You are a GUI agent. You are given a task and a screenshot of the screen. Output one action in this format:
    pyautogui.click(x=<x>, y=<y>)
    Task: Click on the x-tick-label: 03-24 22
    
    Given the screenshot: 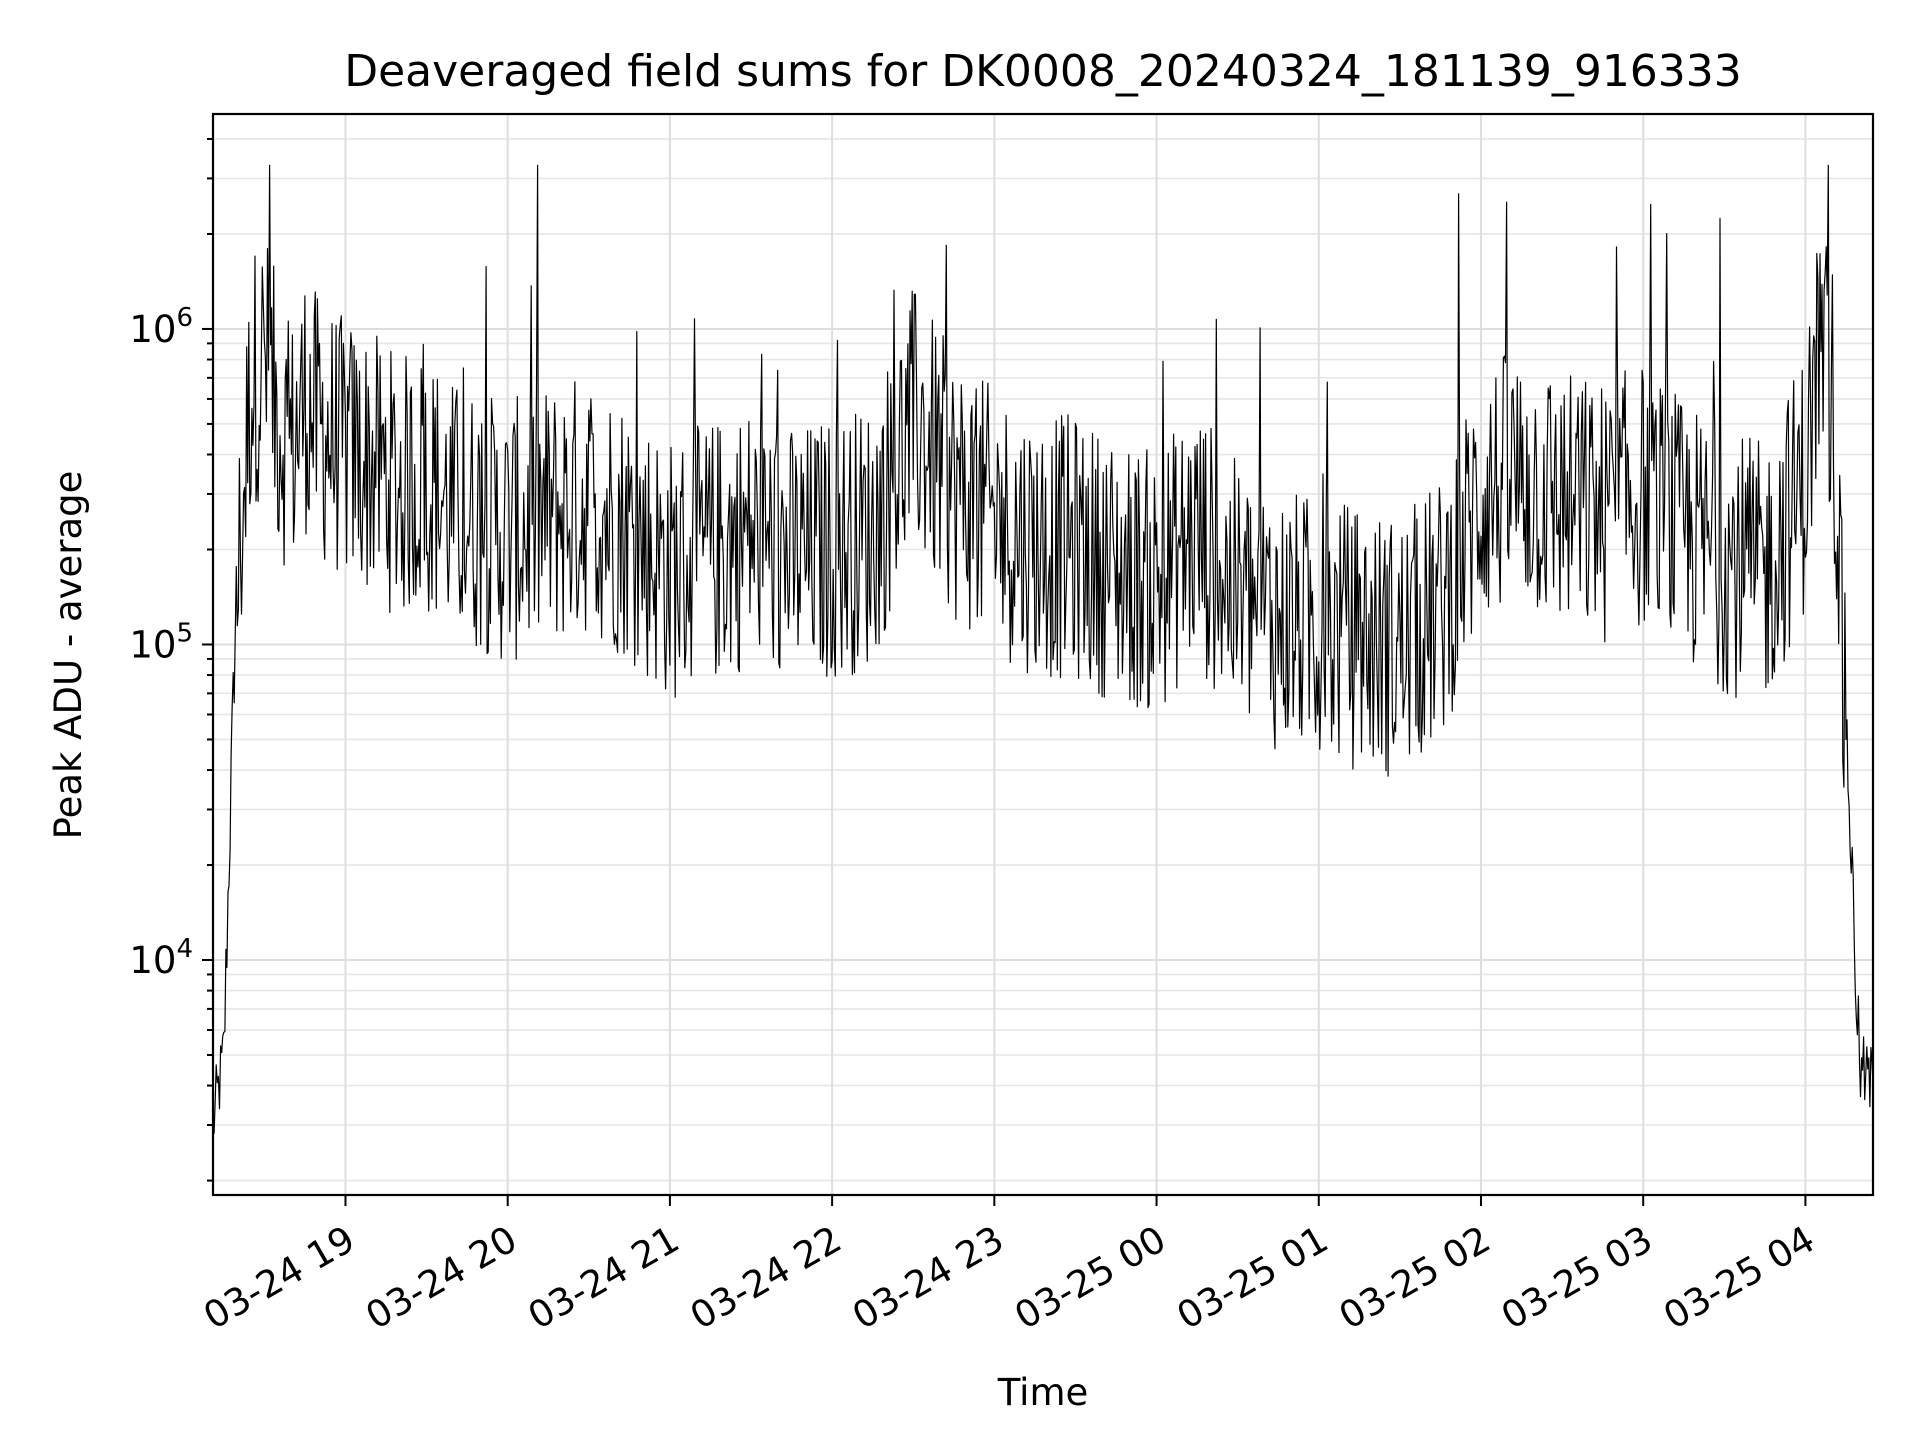 What is the action you would take?
    pyautogui.click(x=766, y=1278)
    